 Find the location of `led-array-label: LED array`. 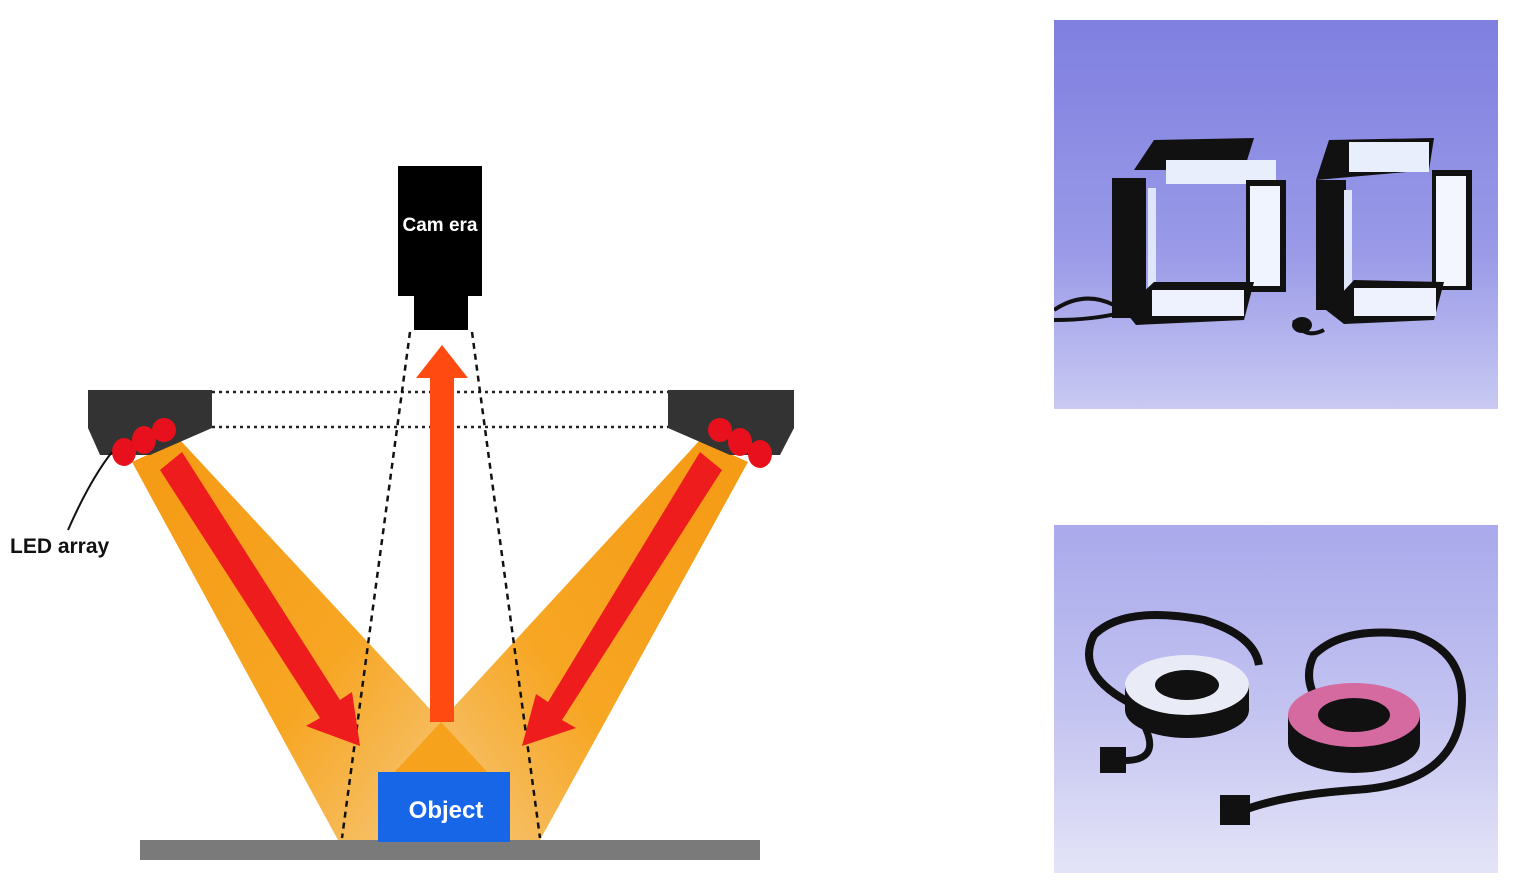

led-array-label: LED array is located at coordinates (60, 546).